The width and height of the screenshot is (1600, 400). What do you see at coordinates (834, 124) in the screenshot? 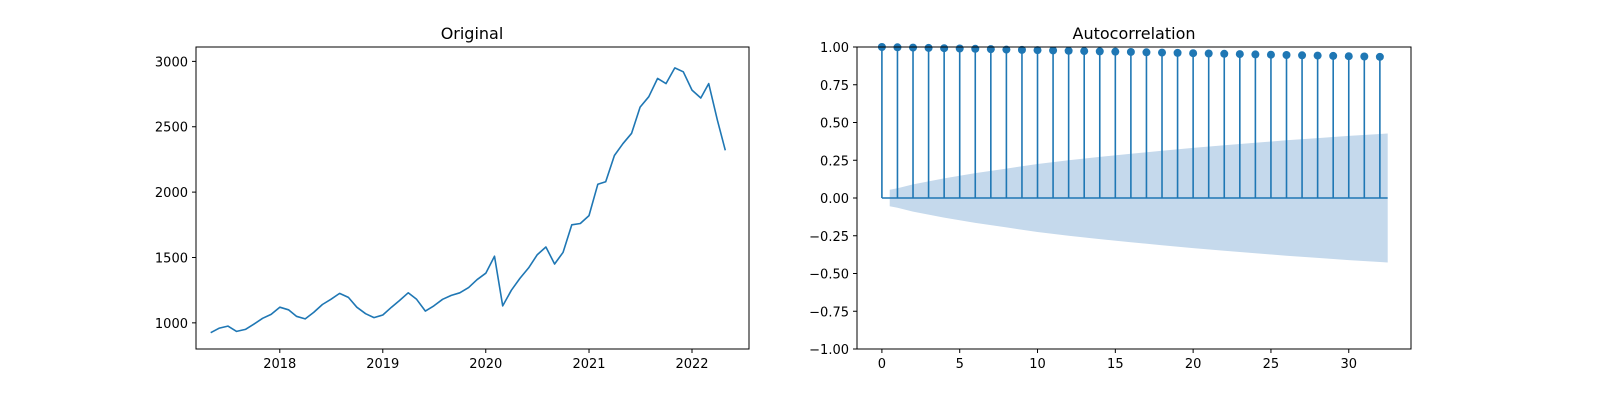
I see `acf-y-tick-label: 0.50` at bounding box center [834, 124].